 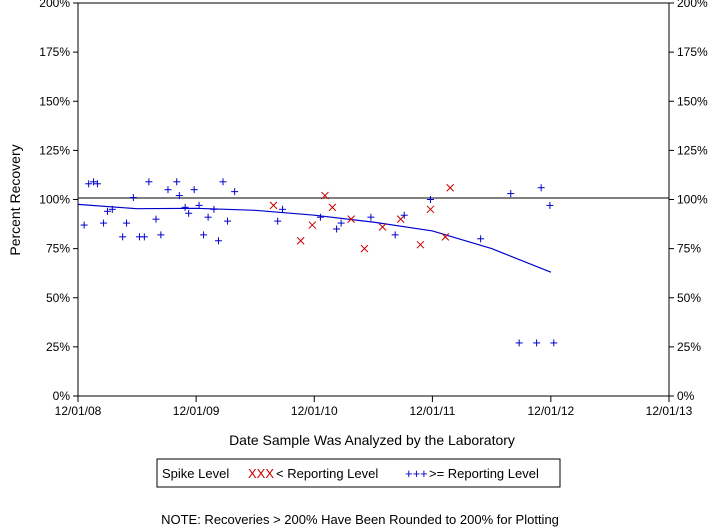 What do you see at coordinates (692, 5) in the screenshot?
I see `y-tick-label-right: 200%` at bounding box center [692, 5].